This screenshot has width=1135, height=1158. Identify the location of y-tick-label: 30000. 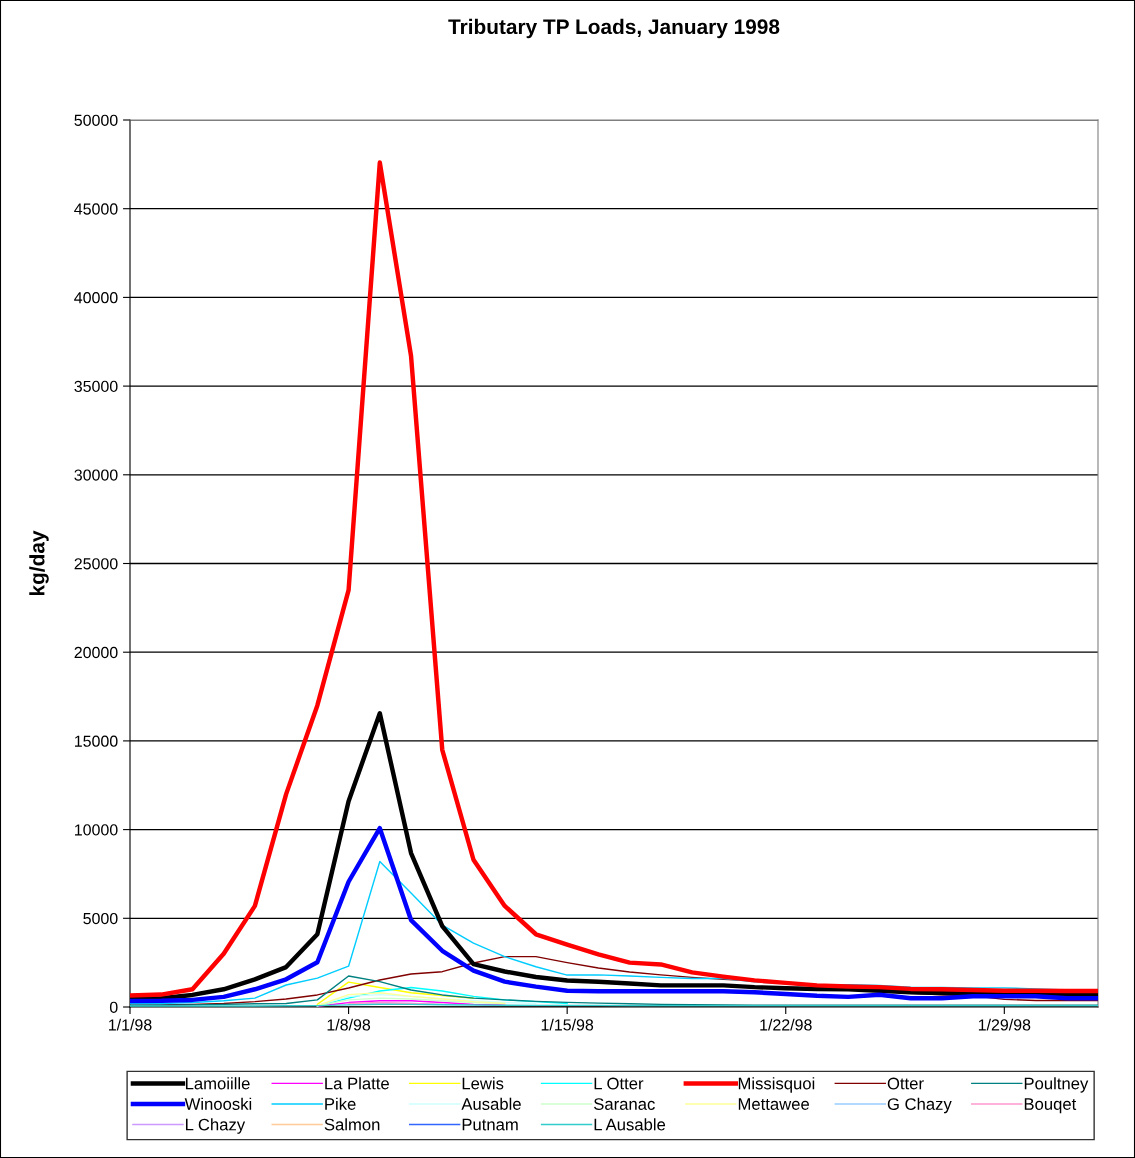
(96, 475).